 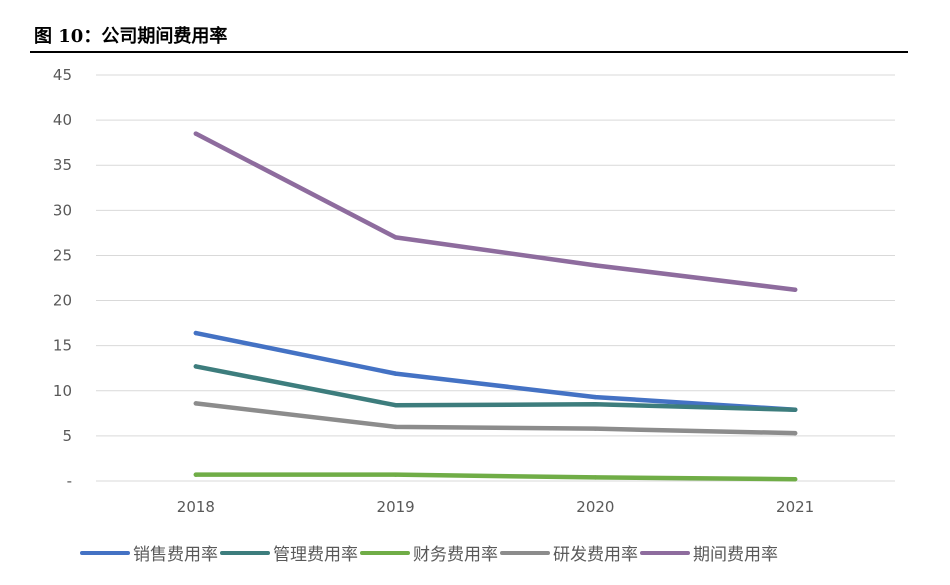 I want to click on legend-item: 财务费用率, so click(x=429, y=552).